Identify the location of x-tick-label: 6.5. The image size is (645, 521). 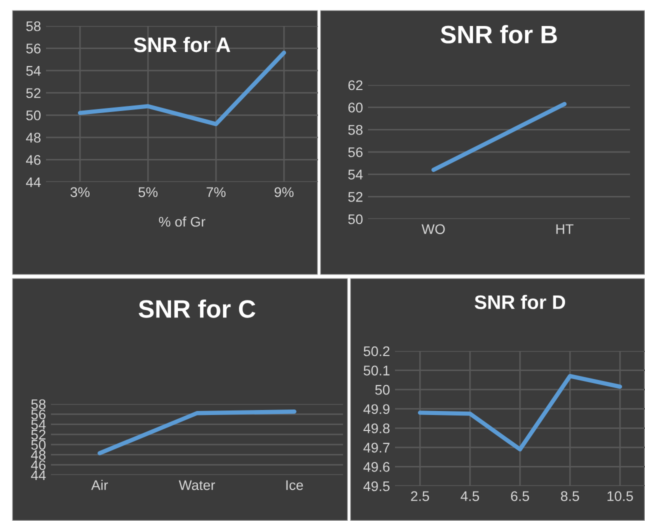
(520, 496).